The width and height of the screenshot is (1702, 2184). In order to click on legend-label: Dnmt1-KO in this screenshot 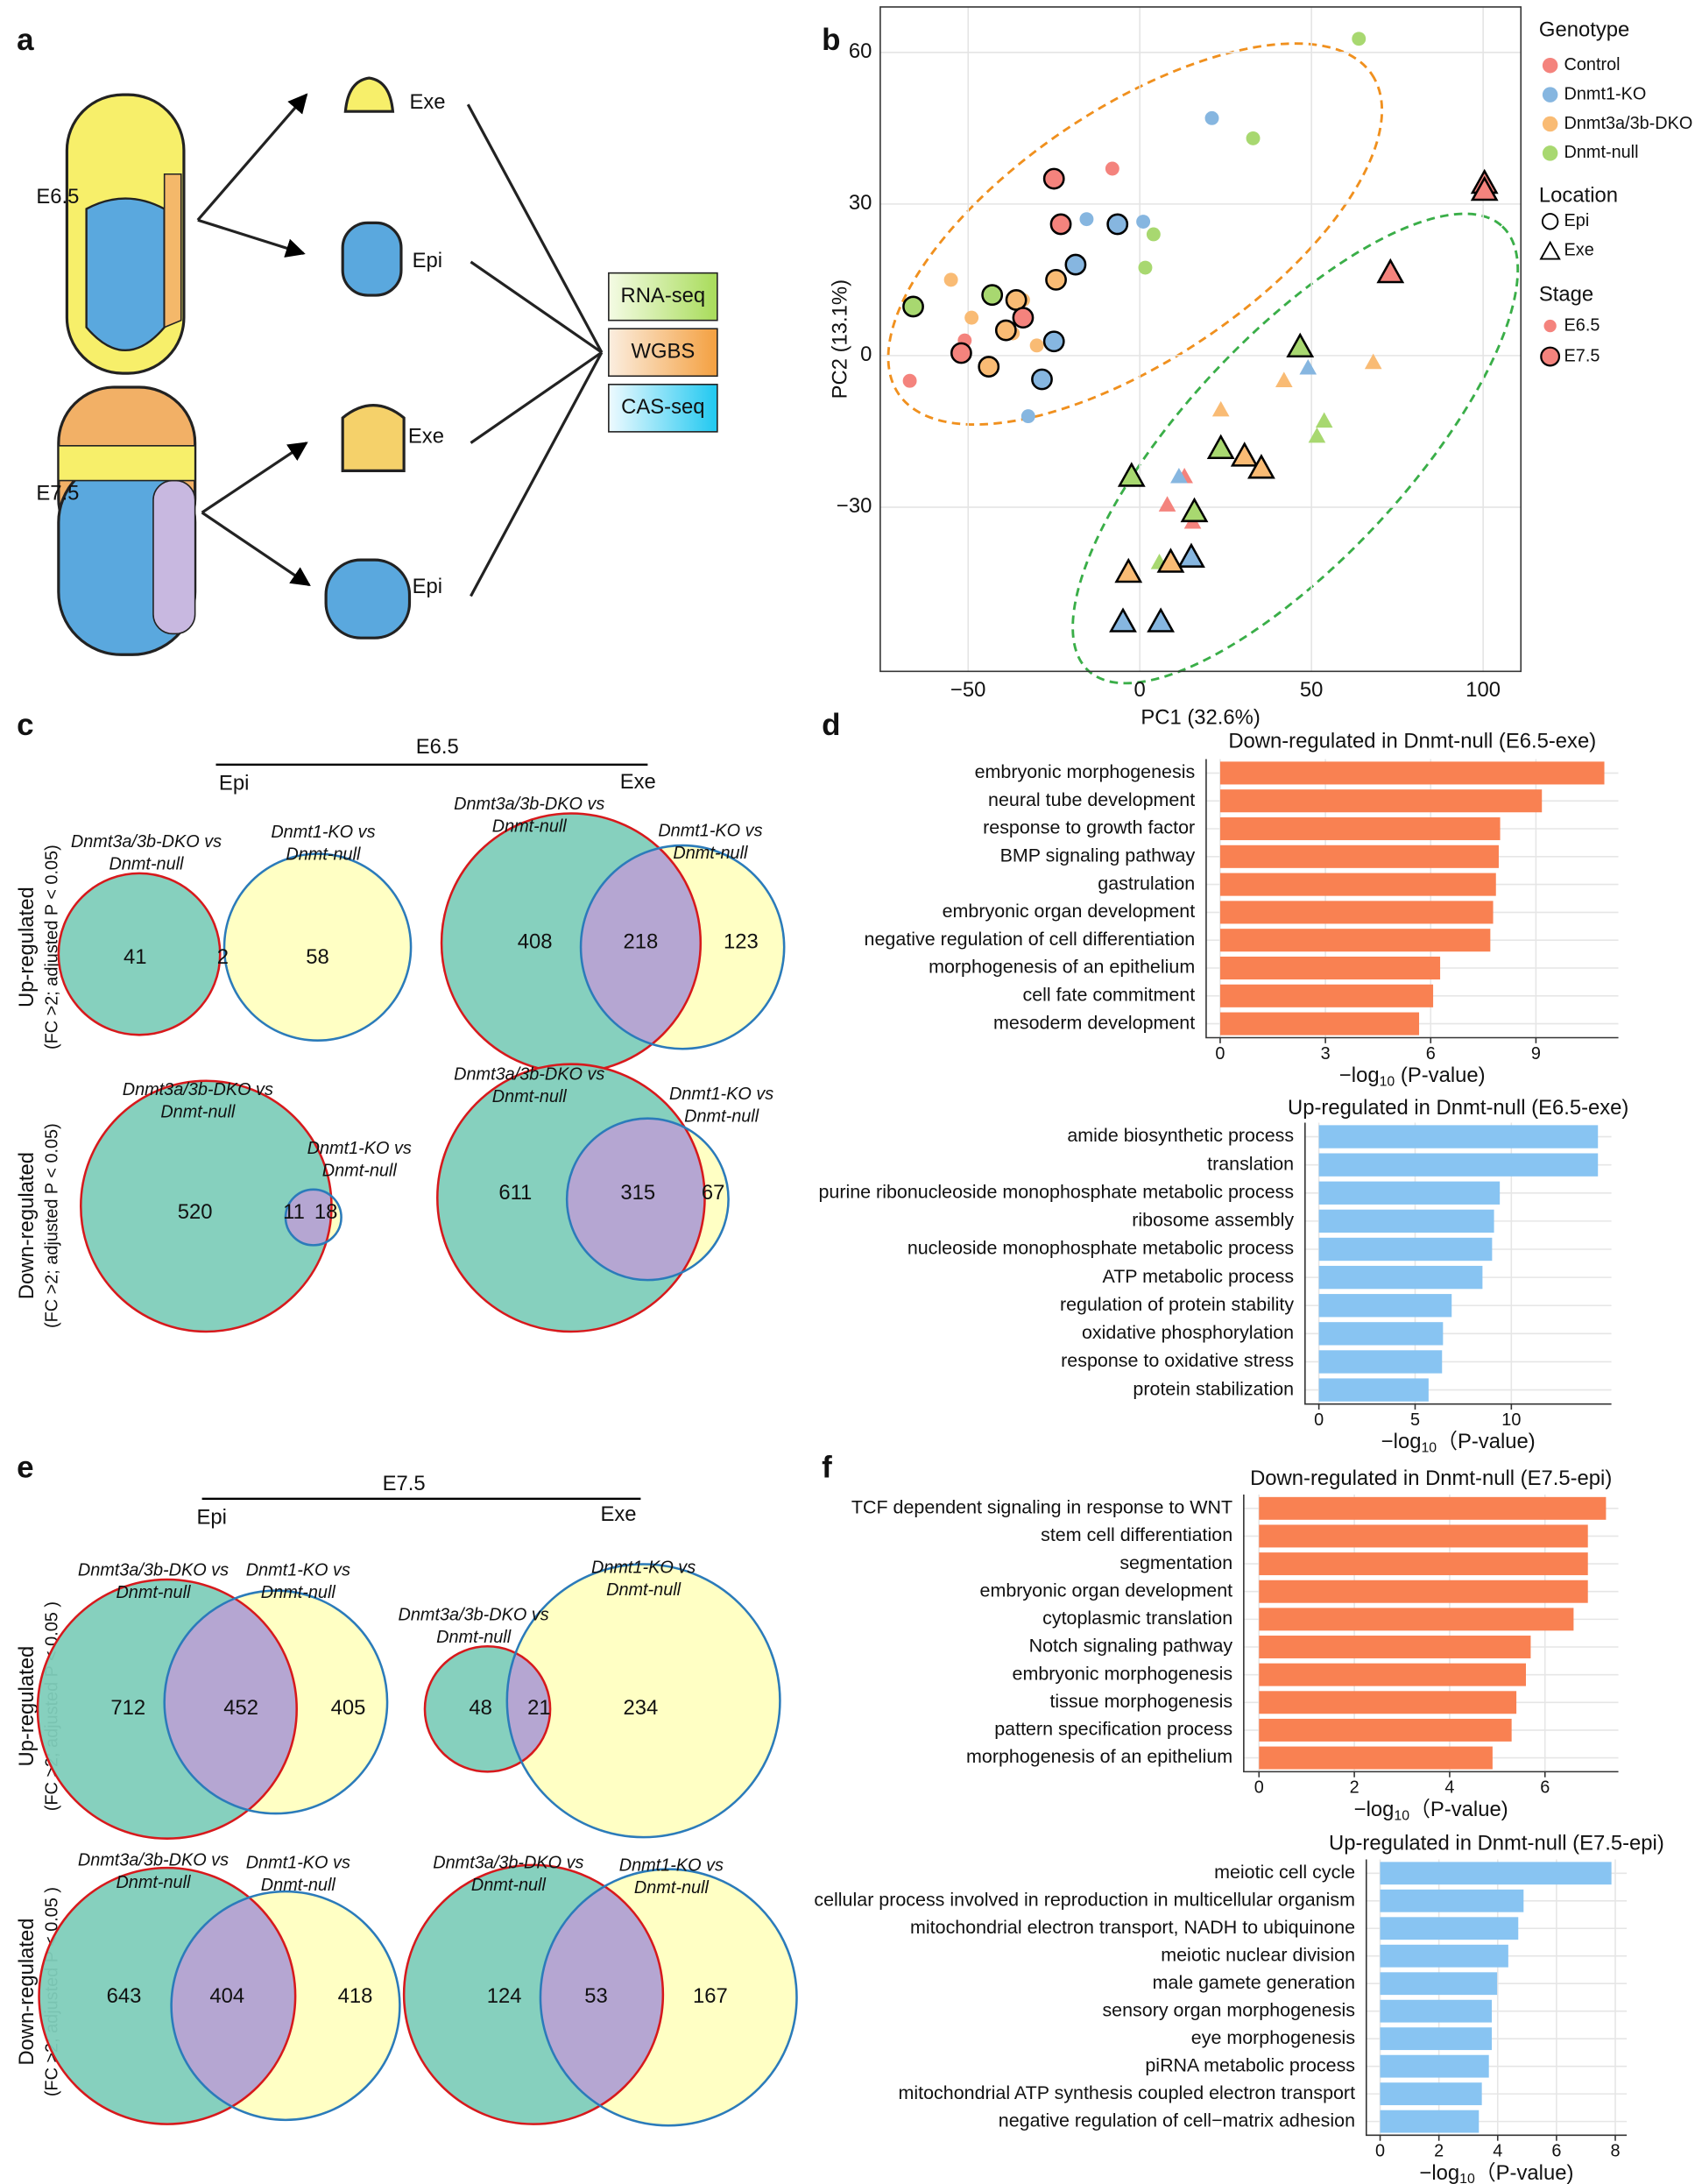, I will do `click(1606, 93)`.